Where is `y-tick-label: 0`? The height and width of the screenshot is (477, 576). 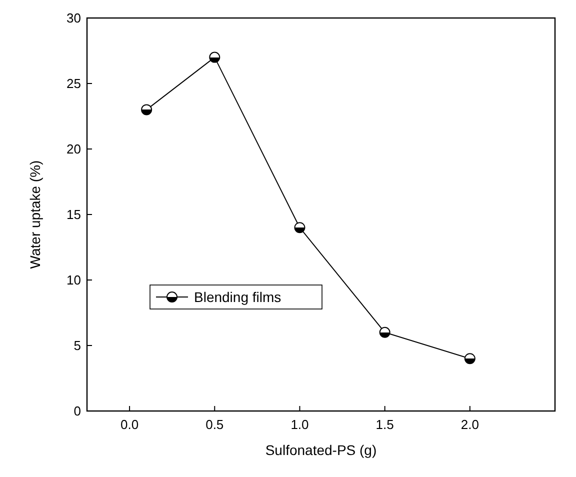
y-tick-label: 0 is located at coordinates (77, 411).